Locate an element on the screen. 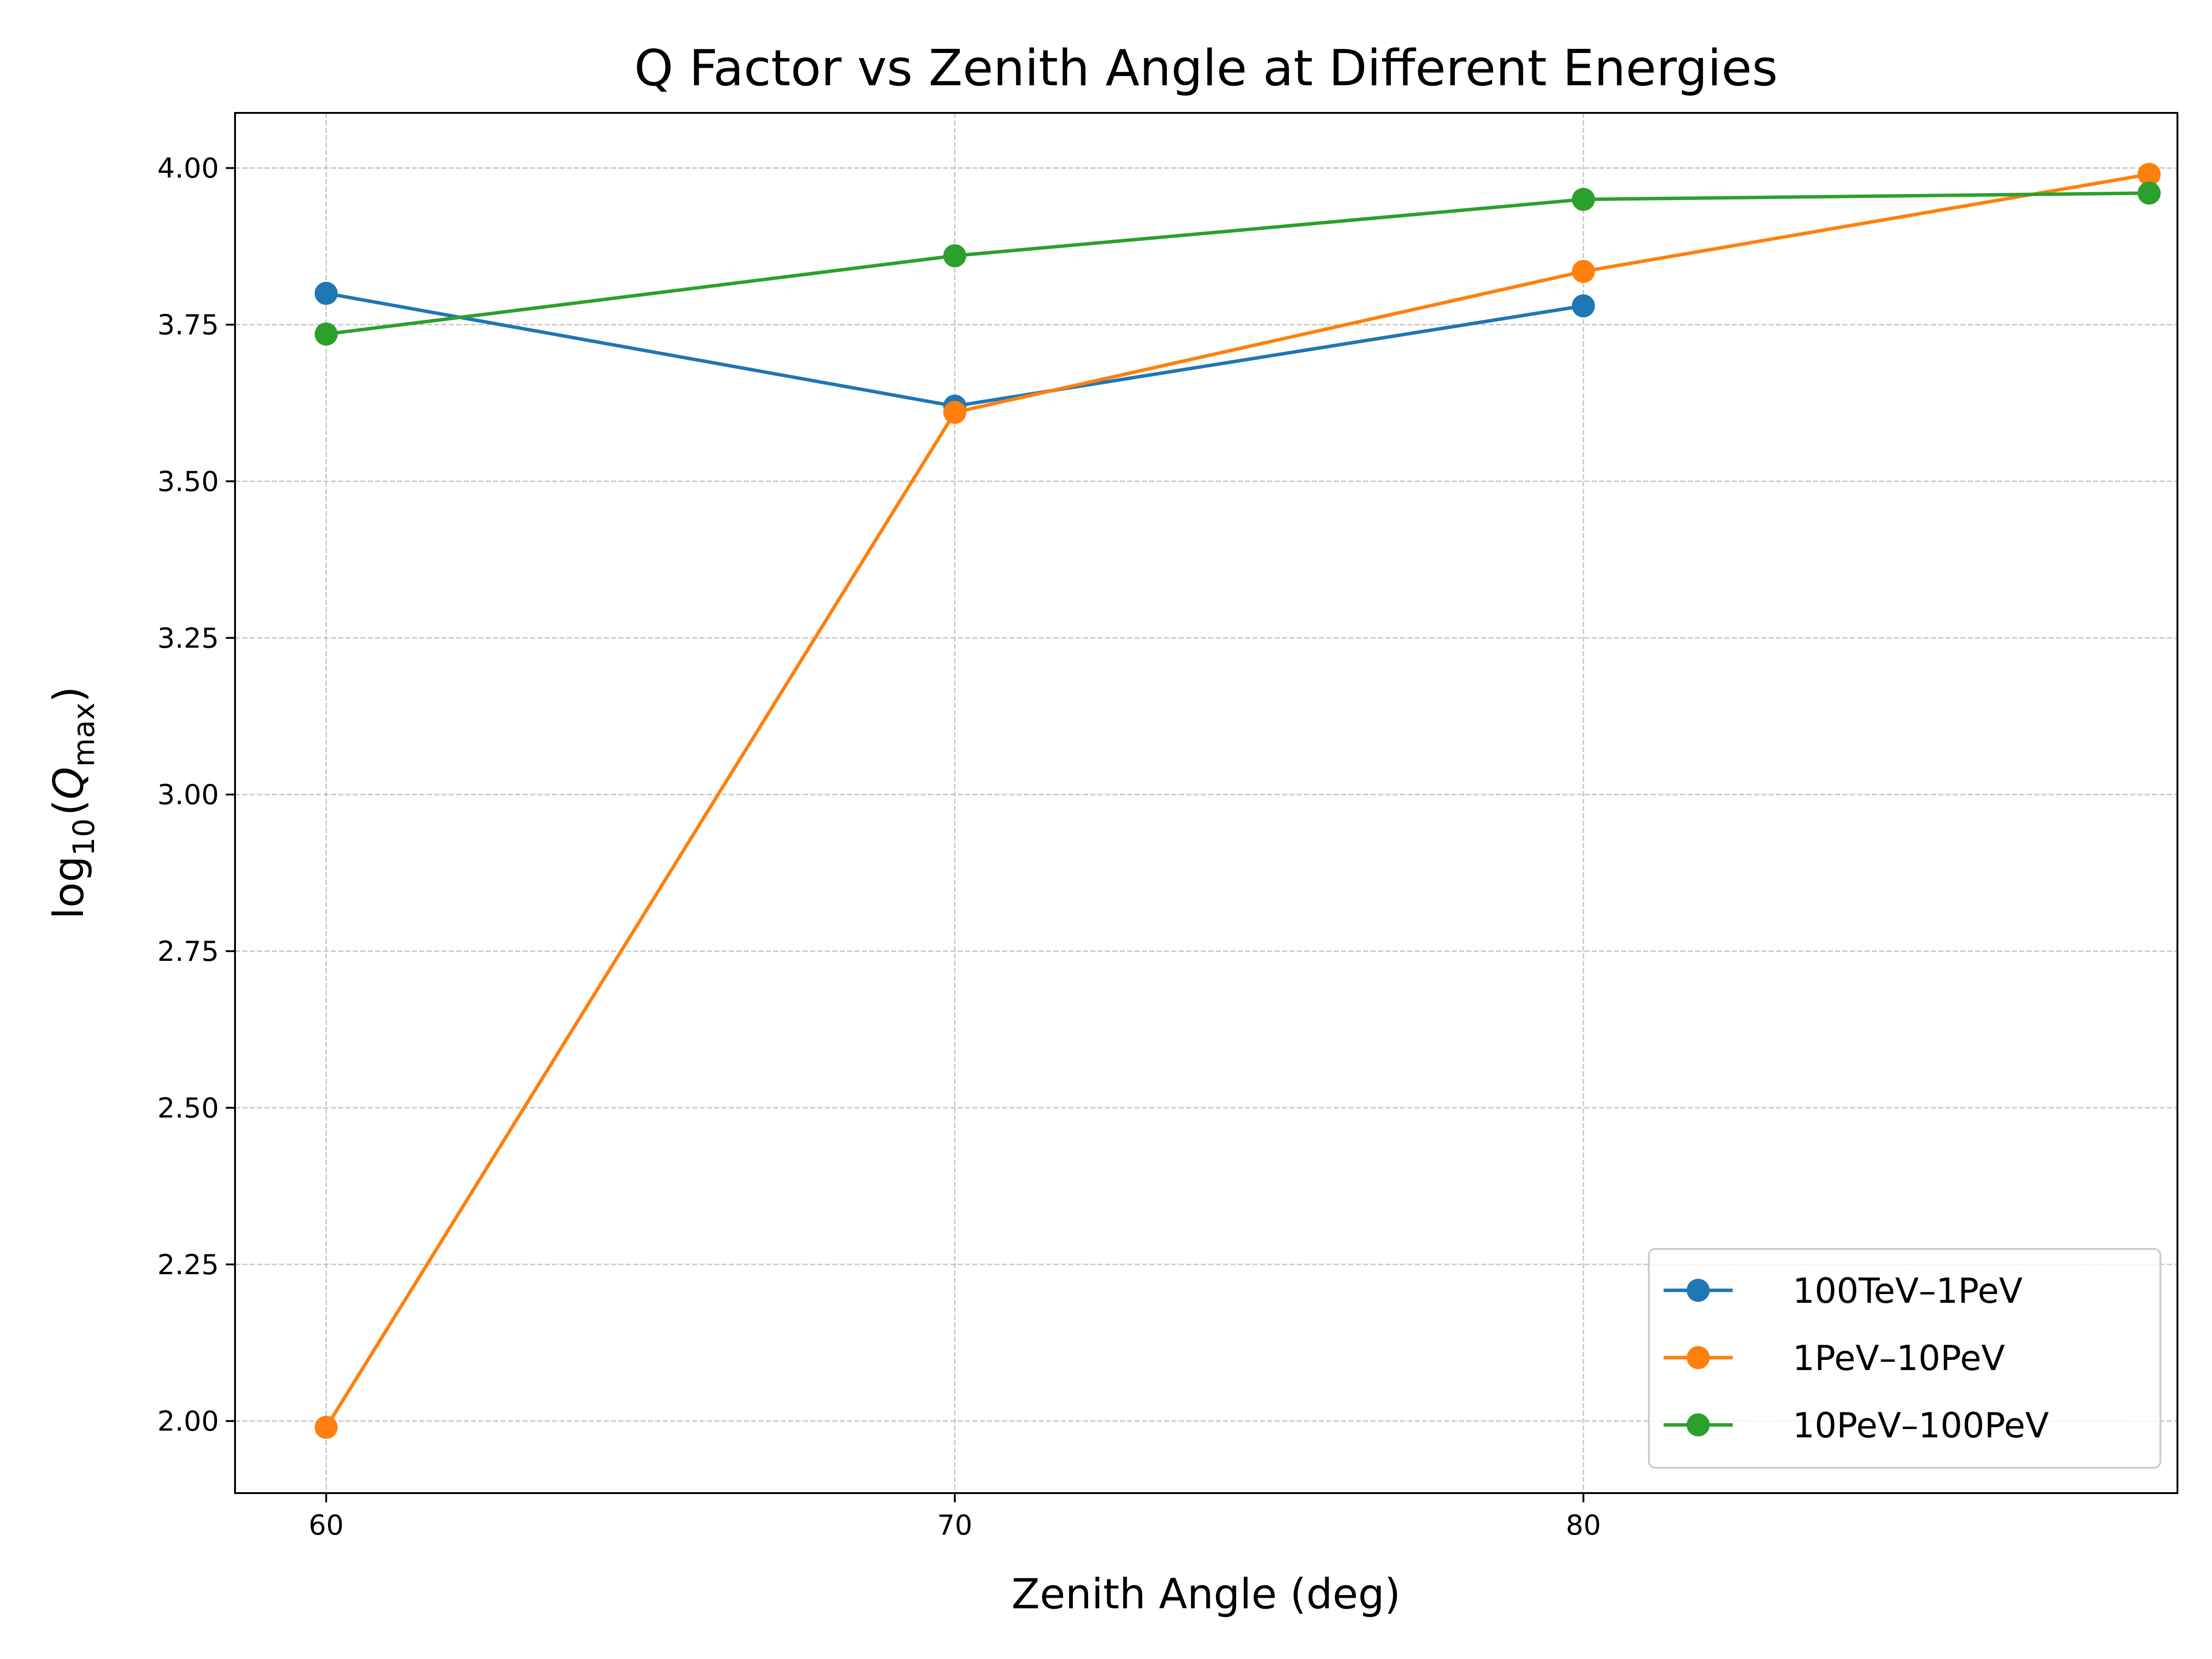 This screenshot has width=2212, height=1659. y-axis-label-close-paren: ) is located at coordinates (69, 694).